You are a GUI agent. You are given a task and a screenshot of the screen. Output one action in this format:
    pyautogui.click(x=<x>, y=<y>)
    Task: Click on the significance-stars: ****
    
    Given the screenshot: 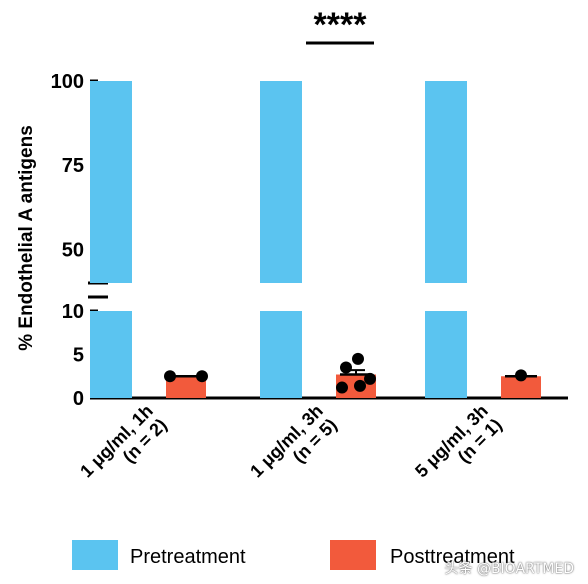 What is the action you would take?
    pyautogui.click(x=341, y=25)
    